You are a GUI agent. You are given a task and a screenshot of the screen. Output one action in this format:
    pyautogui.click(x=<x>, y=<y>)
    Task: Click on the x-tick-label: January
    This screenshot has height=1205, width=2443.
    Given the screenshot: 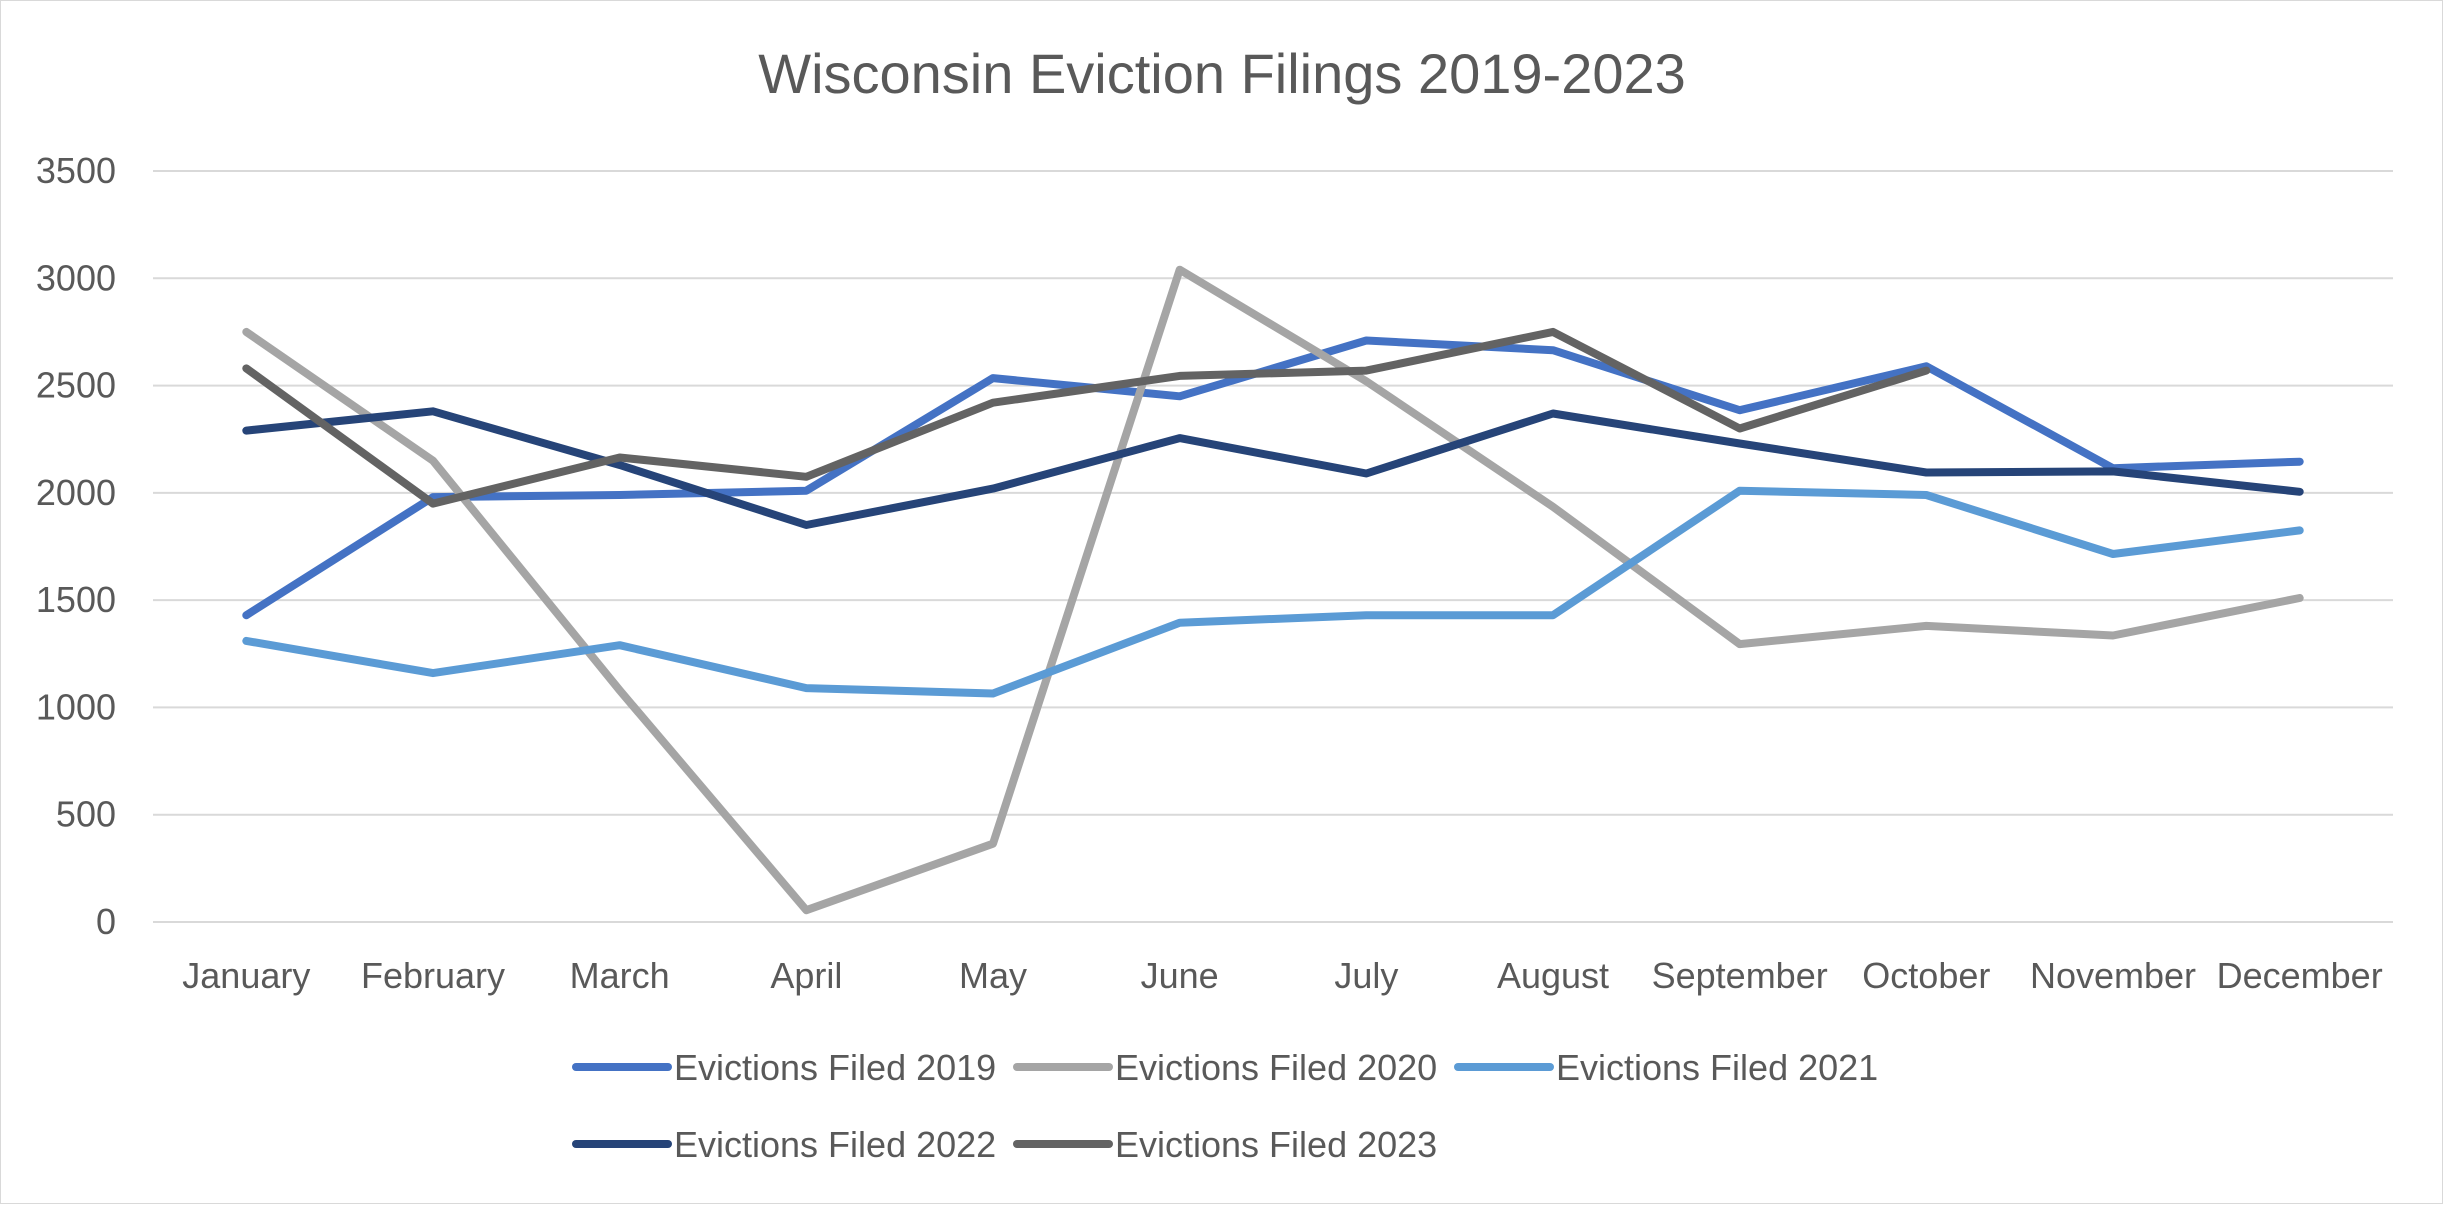 What is the action you would take?
    pyautogui.click(x=246, y=975)
    